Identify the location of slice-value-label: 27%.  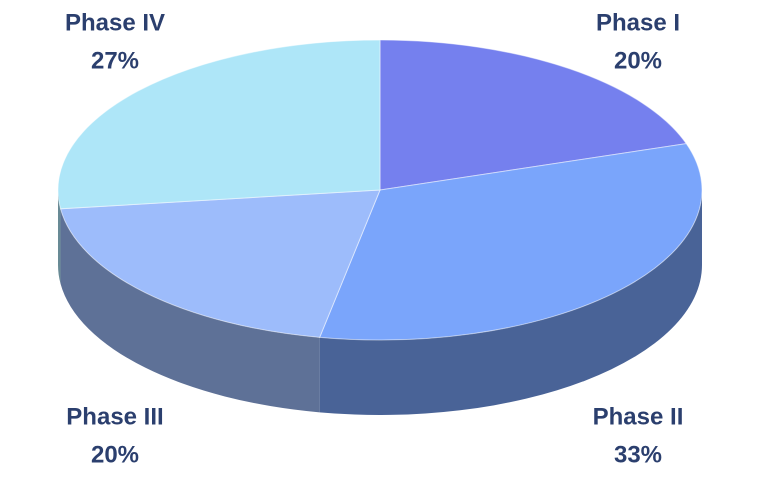
(115, 60).